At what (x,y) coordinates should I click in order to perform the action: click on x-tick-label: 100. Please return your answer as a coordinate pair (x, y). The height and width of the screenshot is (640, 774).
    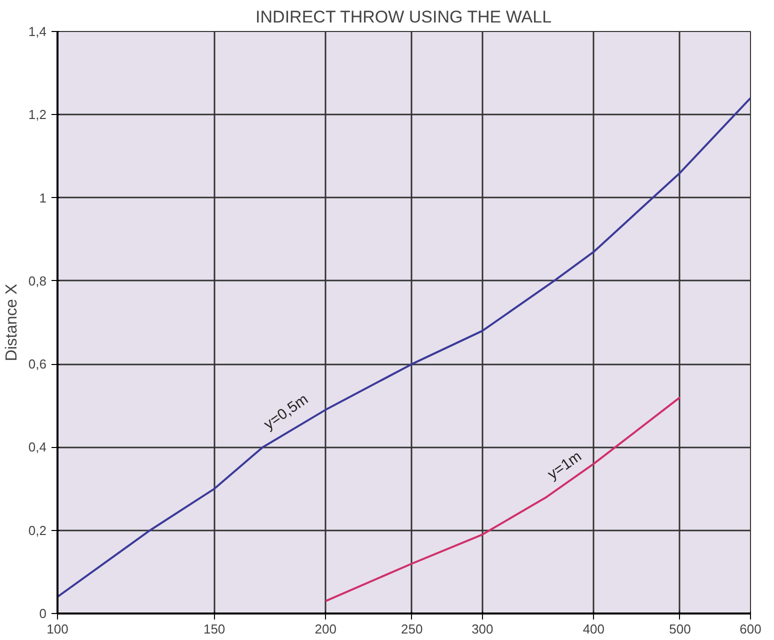
    Looking at the image, I should click on (57, 629).